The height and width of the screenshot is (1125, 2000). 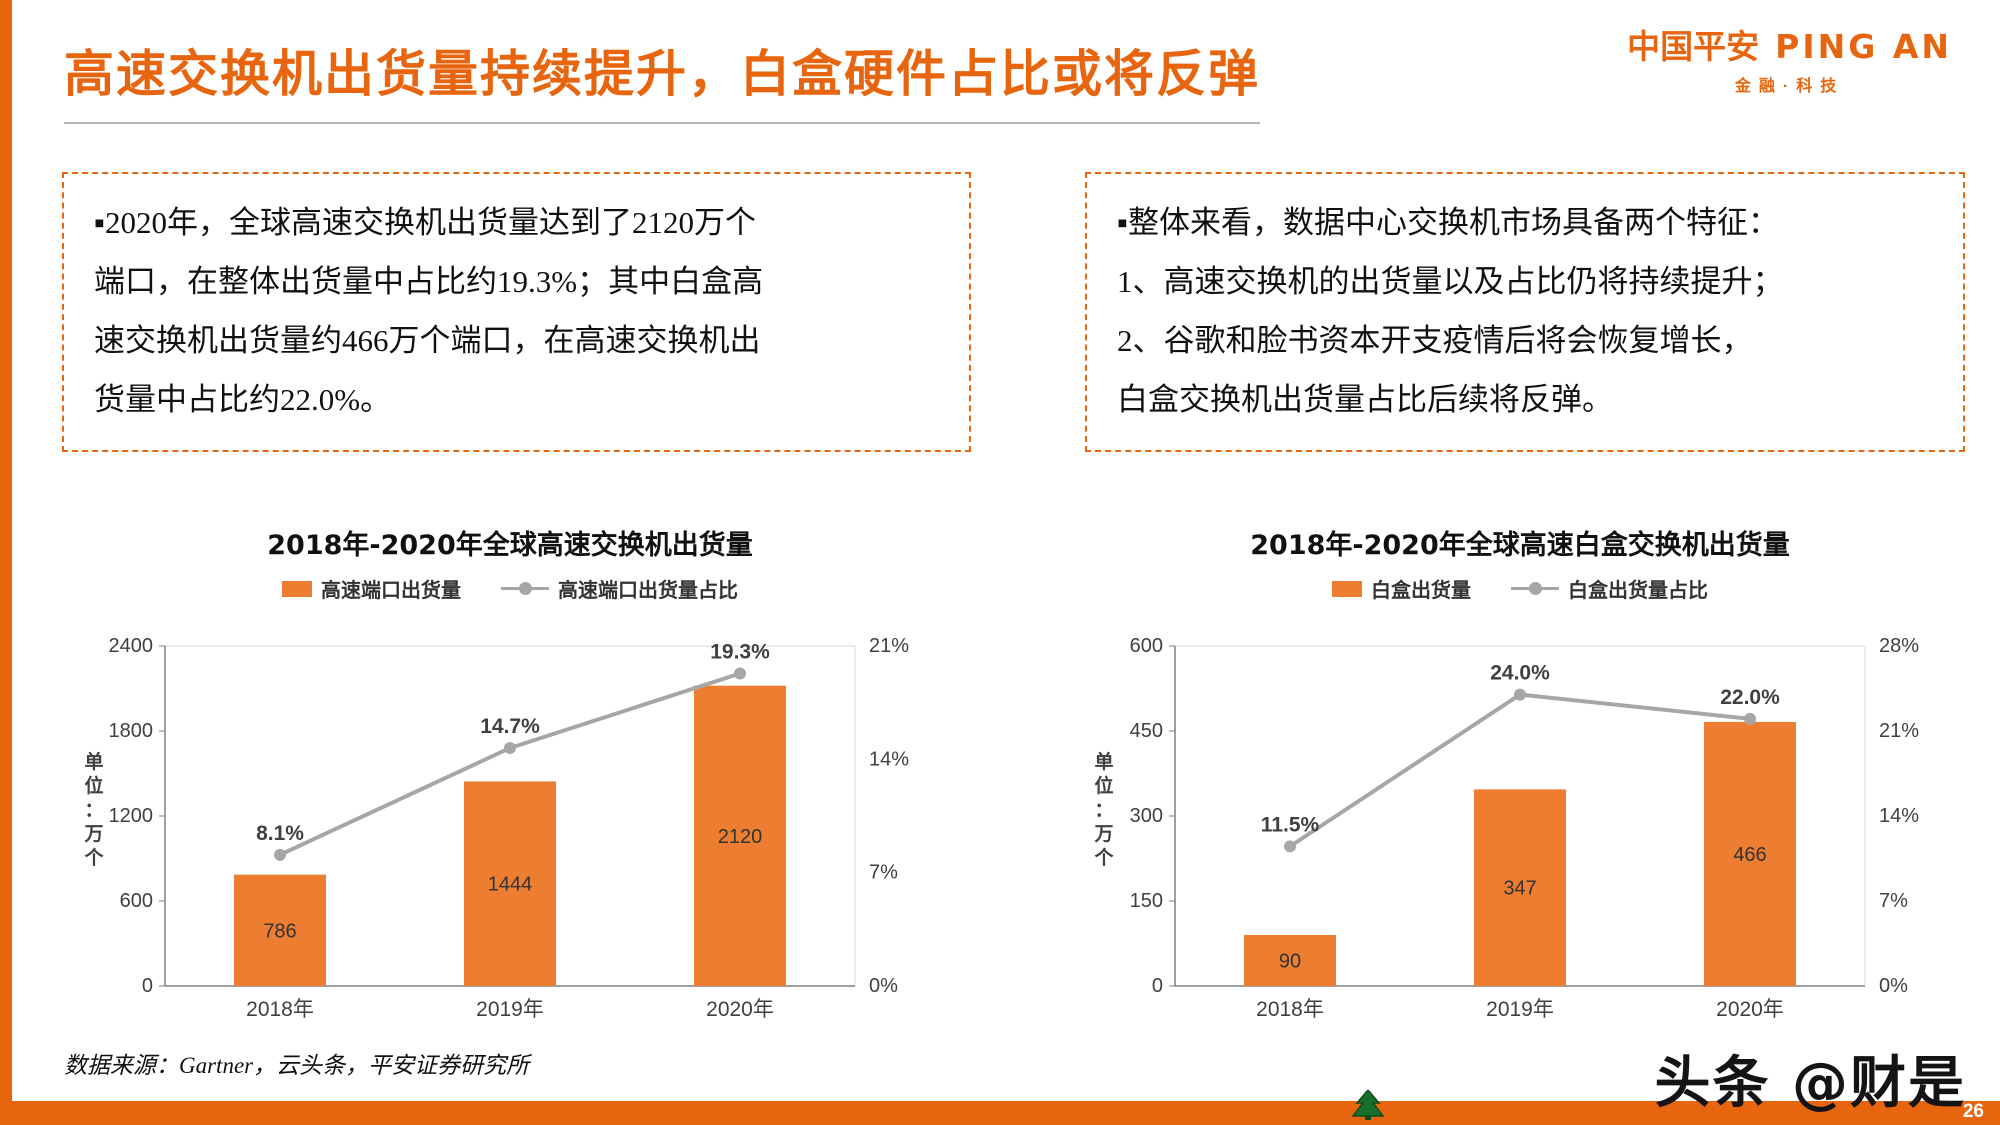 What do you see at coordinates (131, 731) in the screenshot?
I see `svg-text: 1800` at bounding box center [131, 731].